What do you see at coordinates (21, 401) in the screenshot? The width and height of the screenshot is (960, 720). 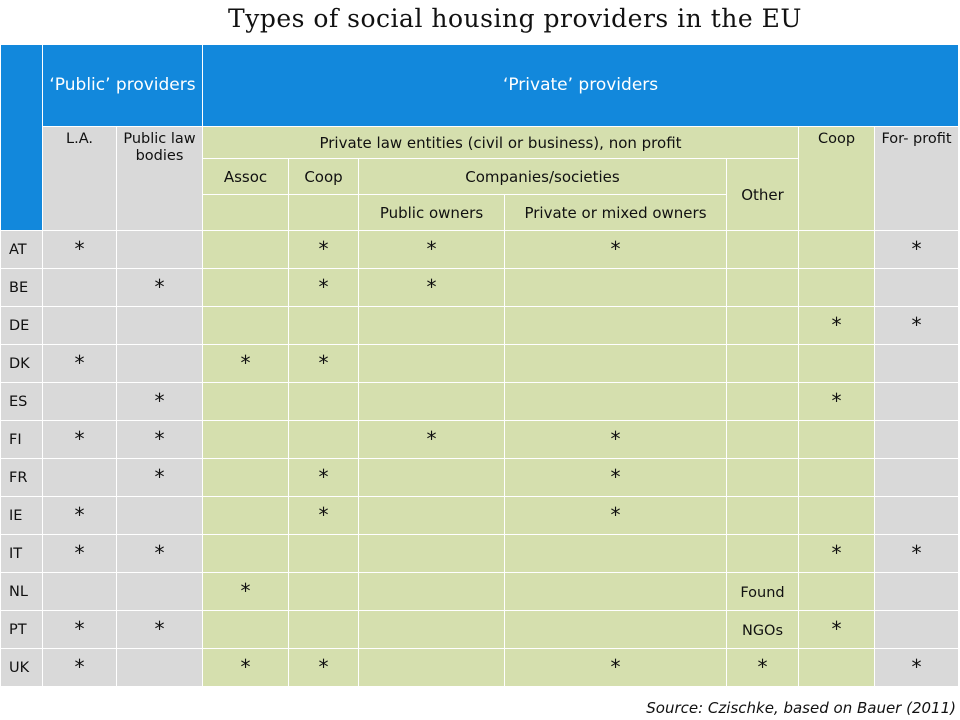 I see `country-label: ES` at bounding box center [21, 401].